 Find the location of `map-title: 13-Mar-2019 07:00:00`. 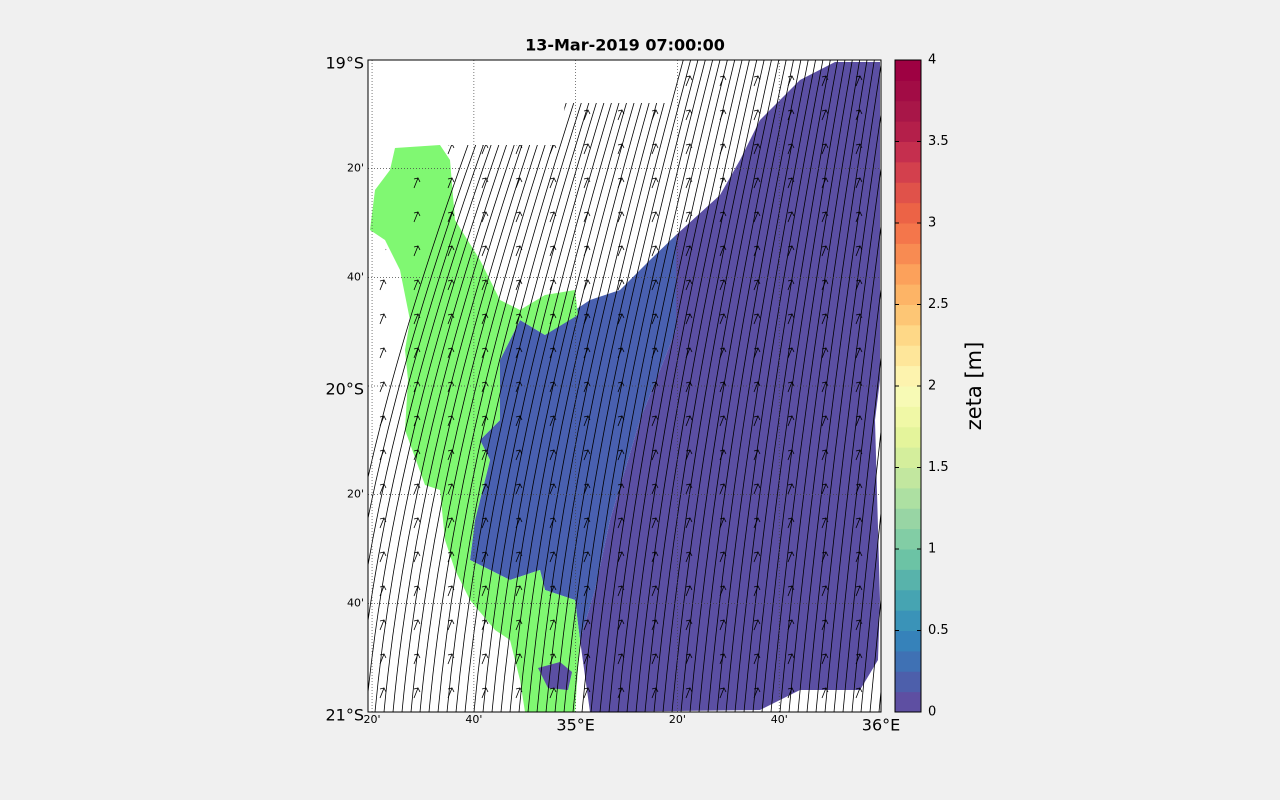

map-title: 13-Mar-2019 07:00:00 is located at coordinates (625, 45).